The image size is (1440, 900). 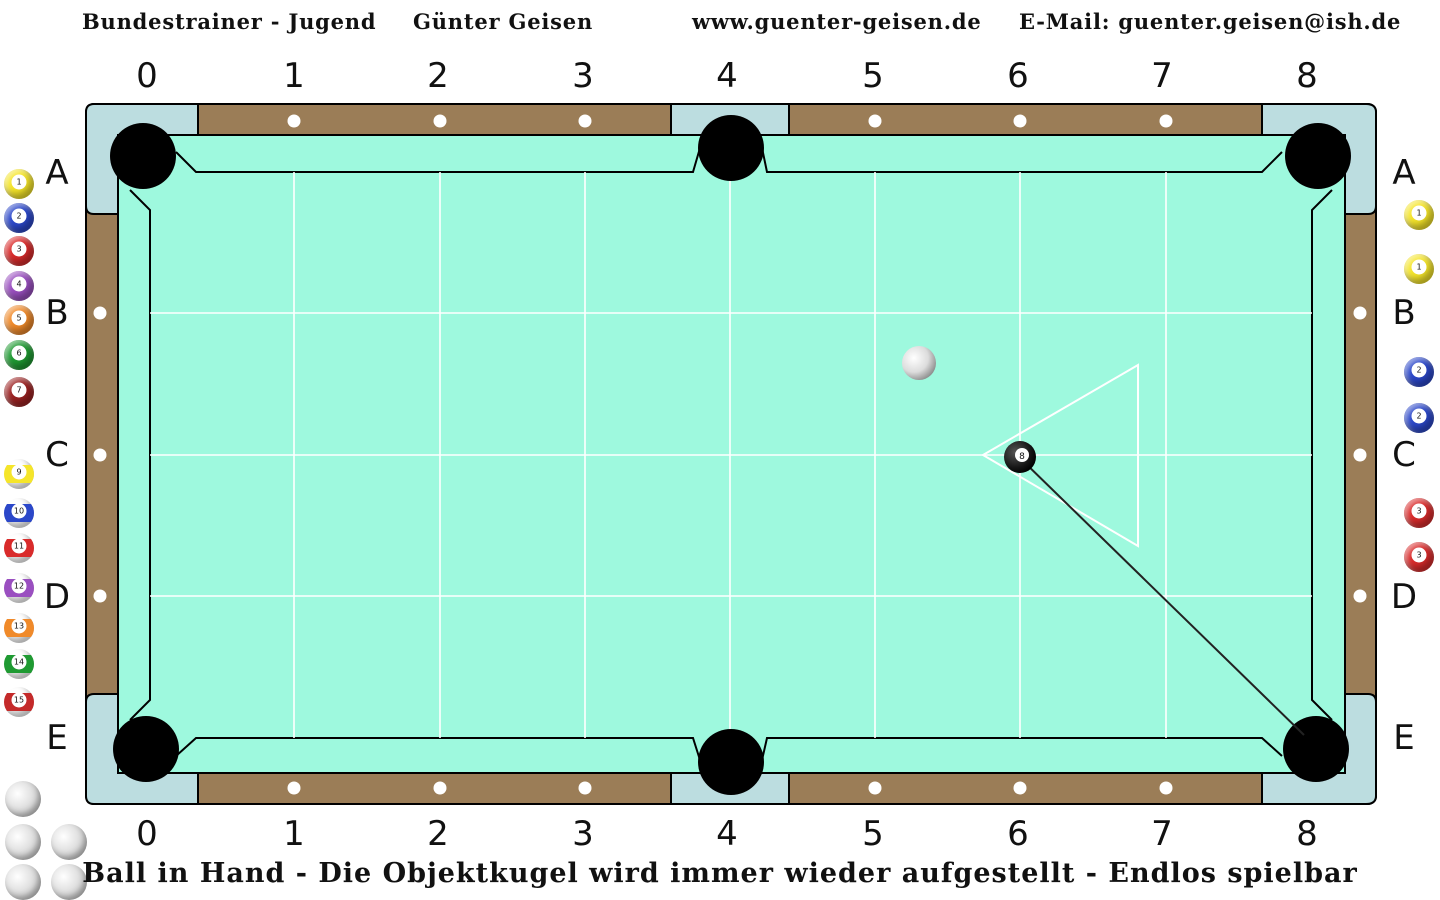 What do you see at coordinates (294, 834) in the screenshot?
I see `col-label-bottom-1: 1` at bounding box center [294, 834].